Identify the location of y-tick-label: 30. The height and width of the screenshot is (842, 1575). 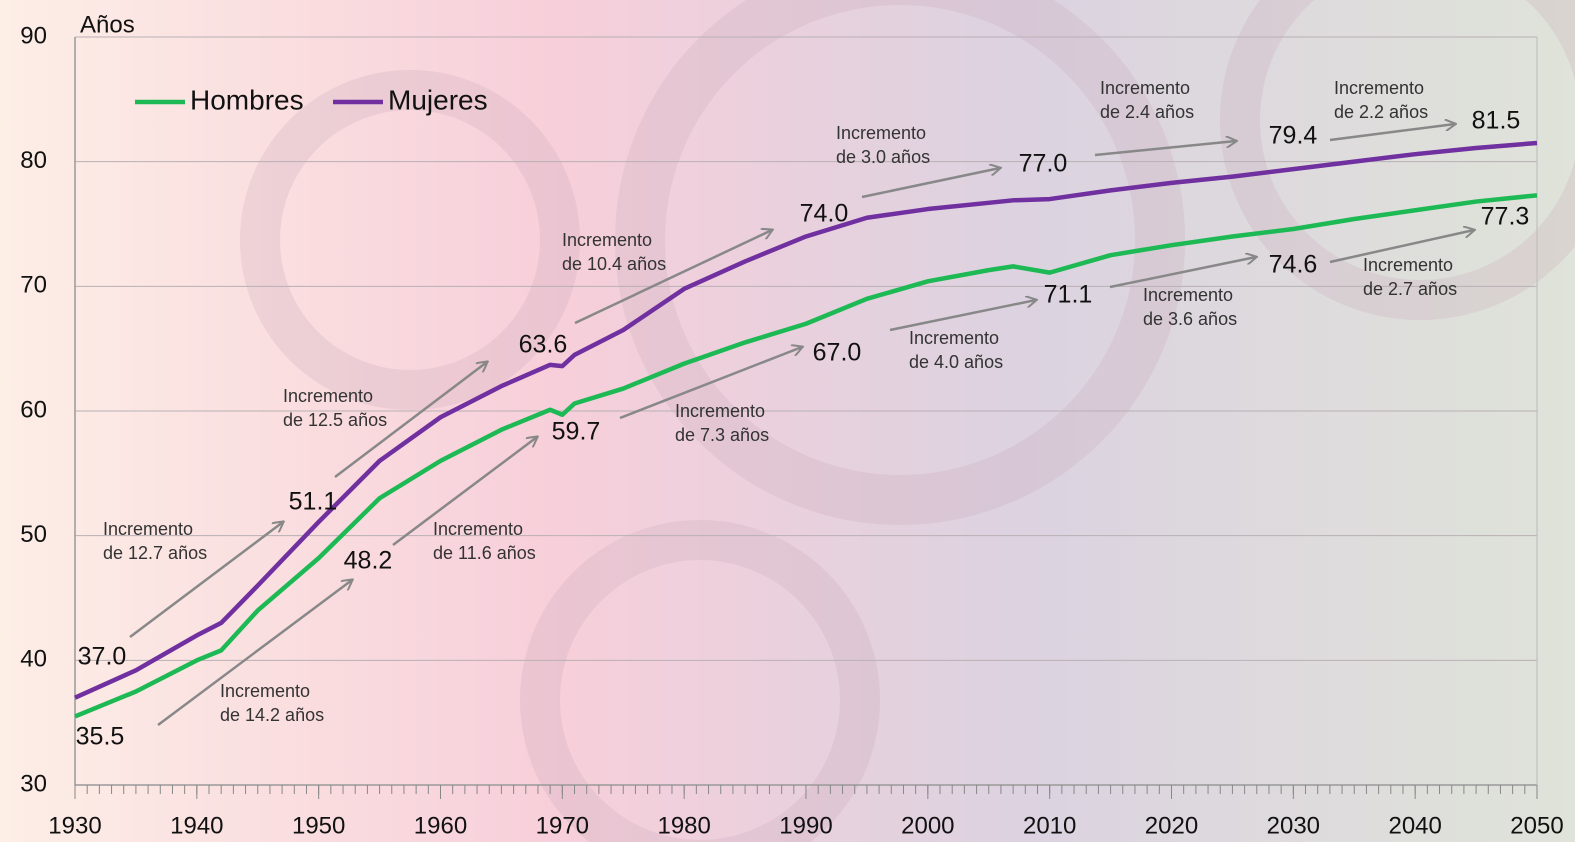
(33, 783).